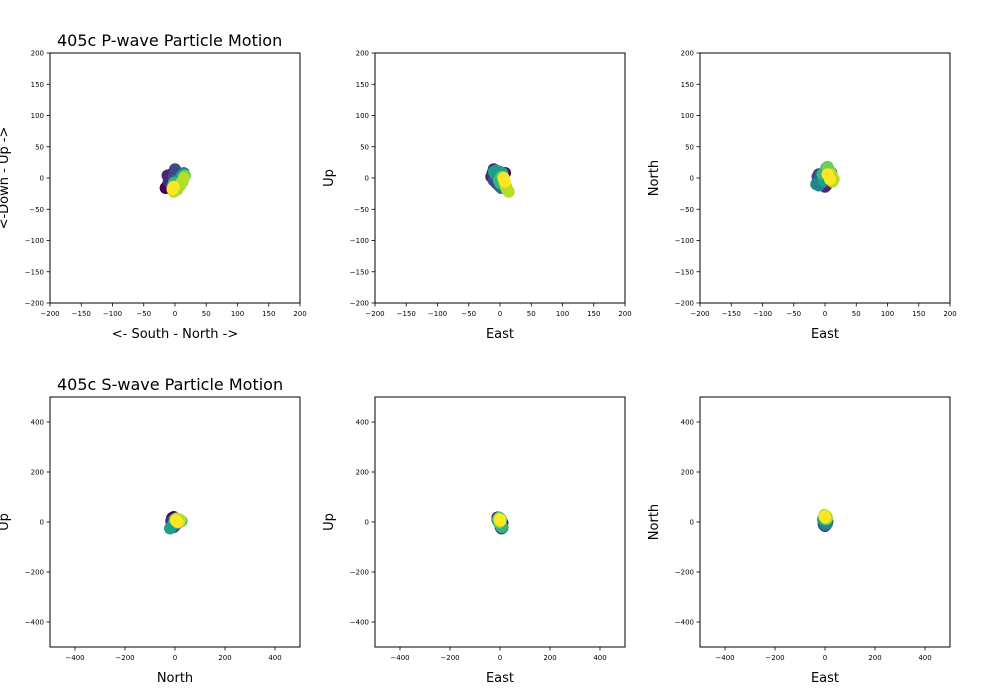  What do you see at coordinates (6, 178) in the screenshot?
I see `y-axis-label: <-Down - Up ->` at bounding box center [6, 178].